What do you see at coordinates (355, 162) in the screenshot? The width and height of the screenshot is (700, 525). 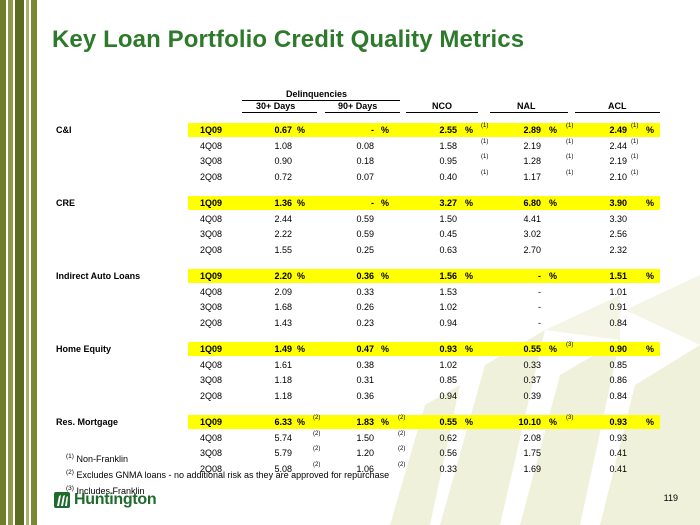 I see `table-row: 3Q08 0.90 0.18 0.95 (1) 1.28 (1) 2.19 (1)` at bounding box center [355, 162].